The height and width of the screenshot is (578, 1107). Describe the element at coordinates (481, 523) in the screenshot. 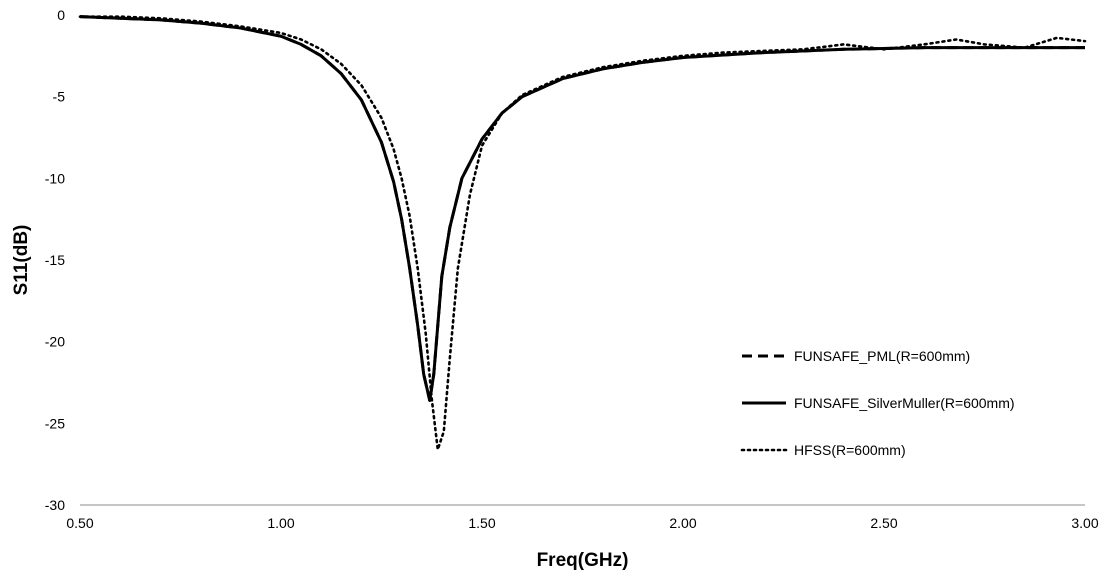

I see `x-tick-label: 1.50` at that location.